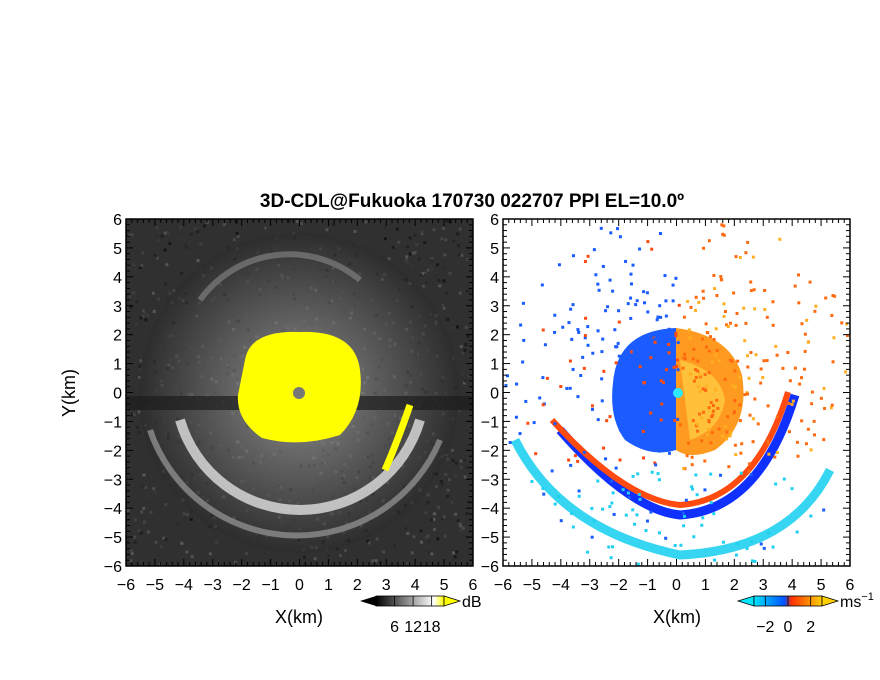  What do you see at coordinates (503, 585) in the screenshot?
I see `velocity-x-tick-label: −6` at bounding box center [503, 585].